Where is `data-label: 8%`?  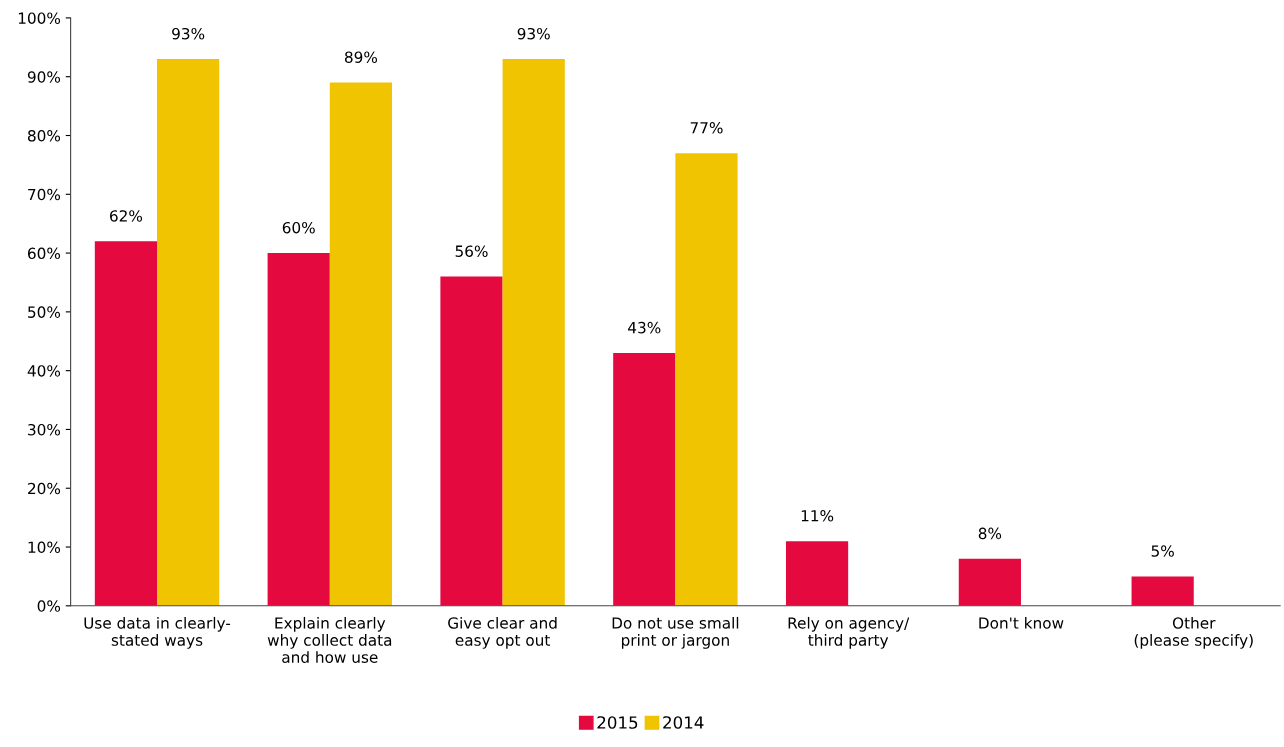
data-label: 8% is located at coordinates (990, 533).